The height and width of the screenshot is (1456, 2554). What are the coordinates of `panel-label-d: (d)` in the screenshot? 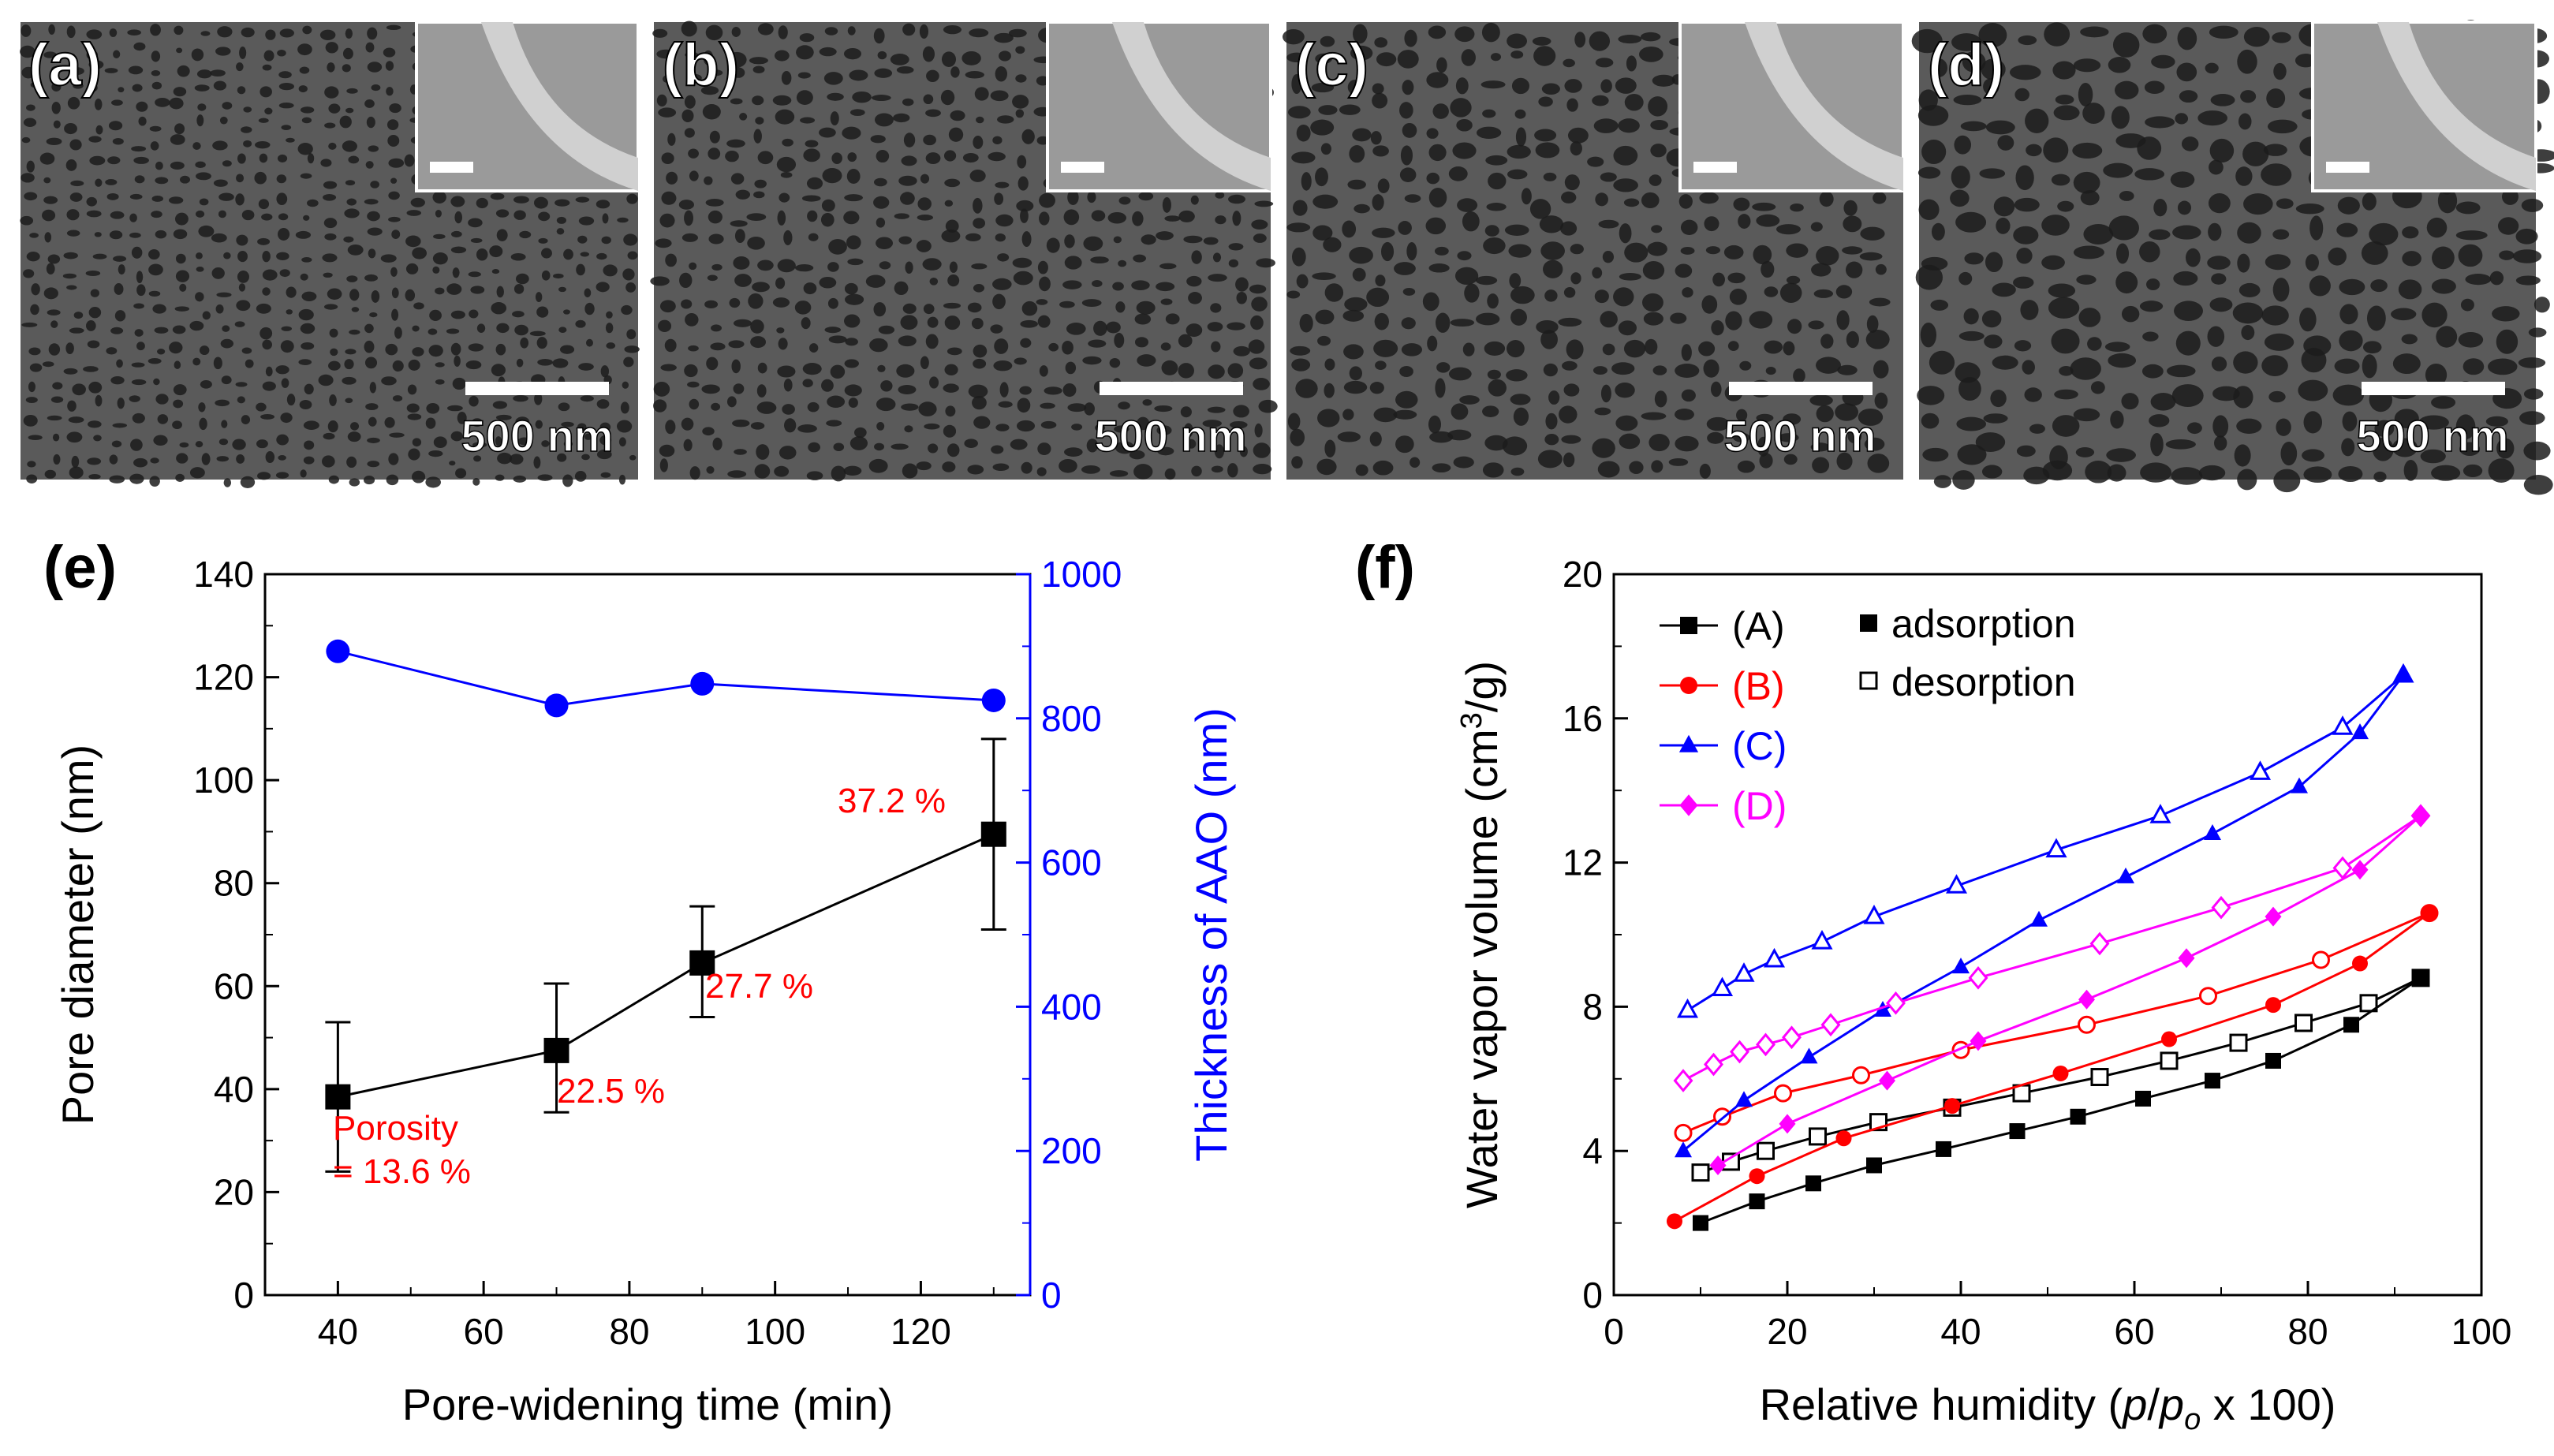 It's located at (1966, 65).